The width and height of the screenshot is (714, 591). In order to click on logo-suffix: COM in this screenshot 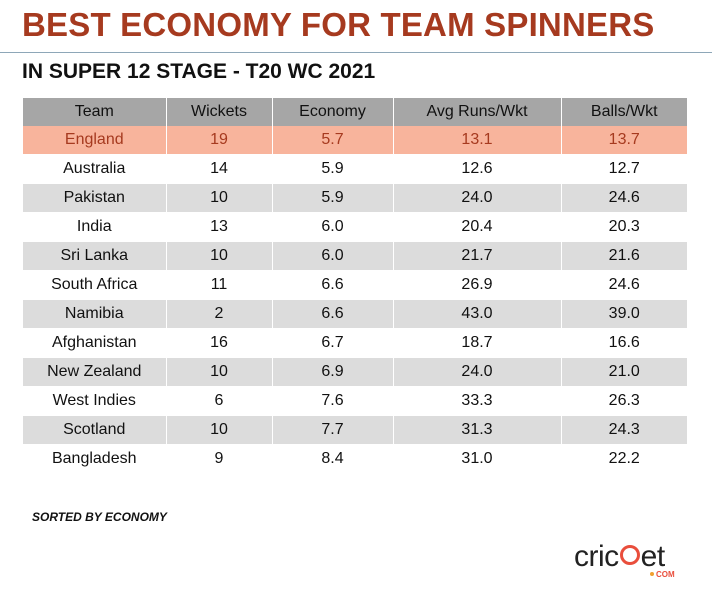, I will do `click(662, 574)`.